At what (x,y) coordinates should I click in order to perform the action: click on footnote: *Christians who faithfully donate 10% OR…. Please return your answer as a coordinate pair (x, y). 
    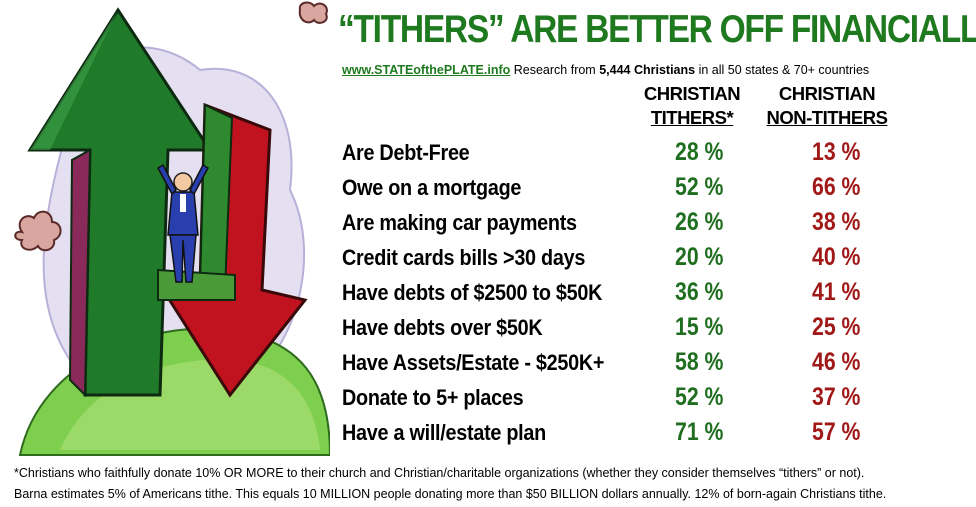
    Looking at the image, I should click on (492, 484).